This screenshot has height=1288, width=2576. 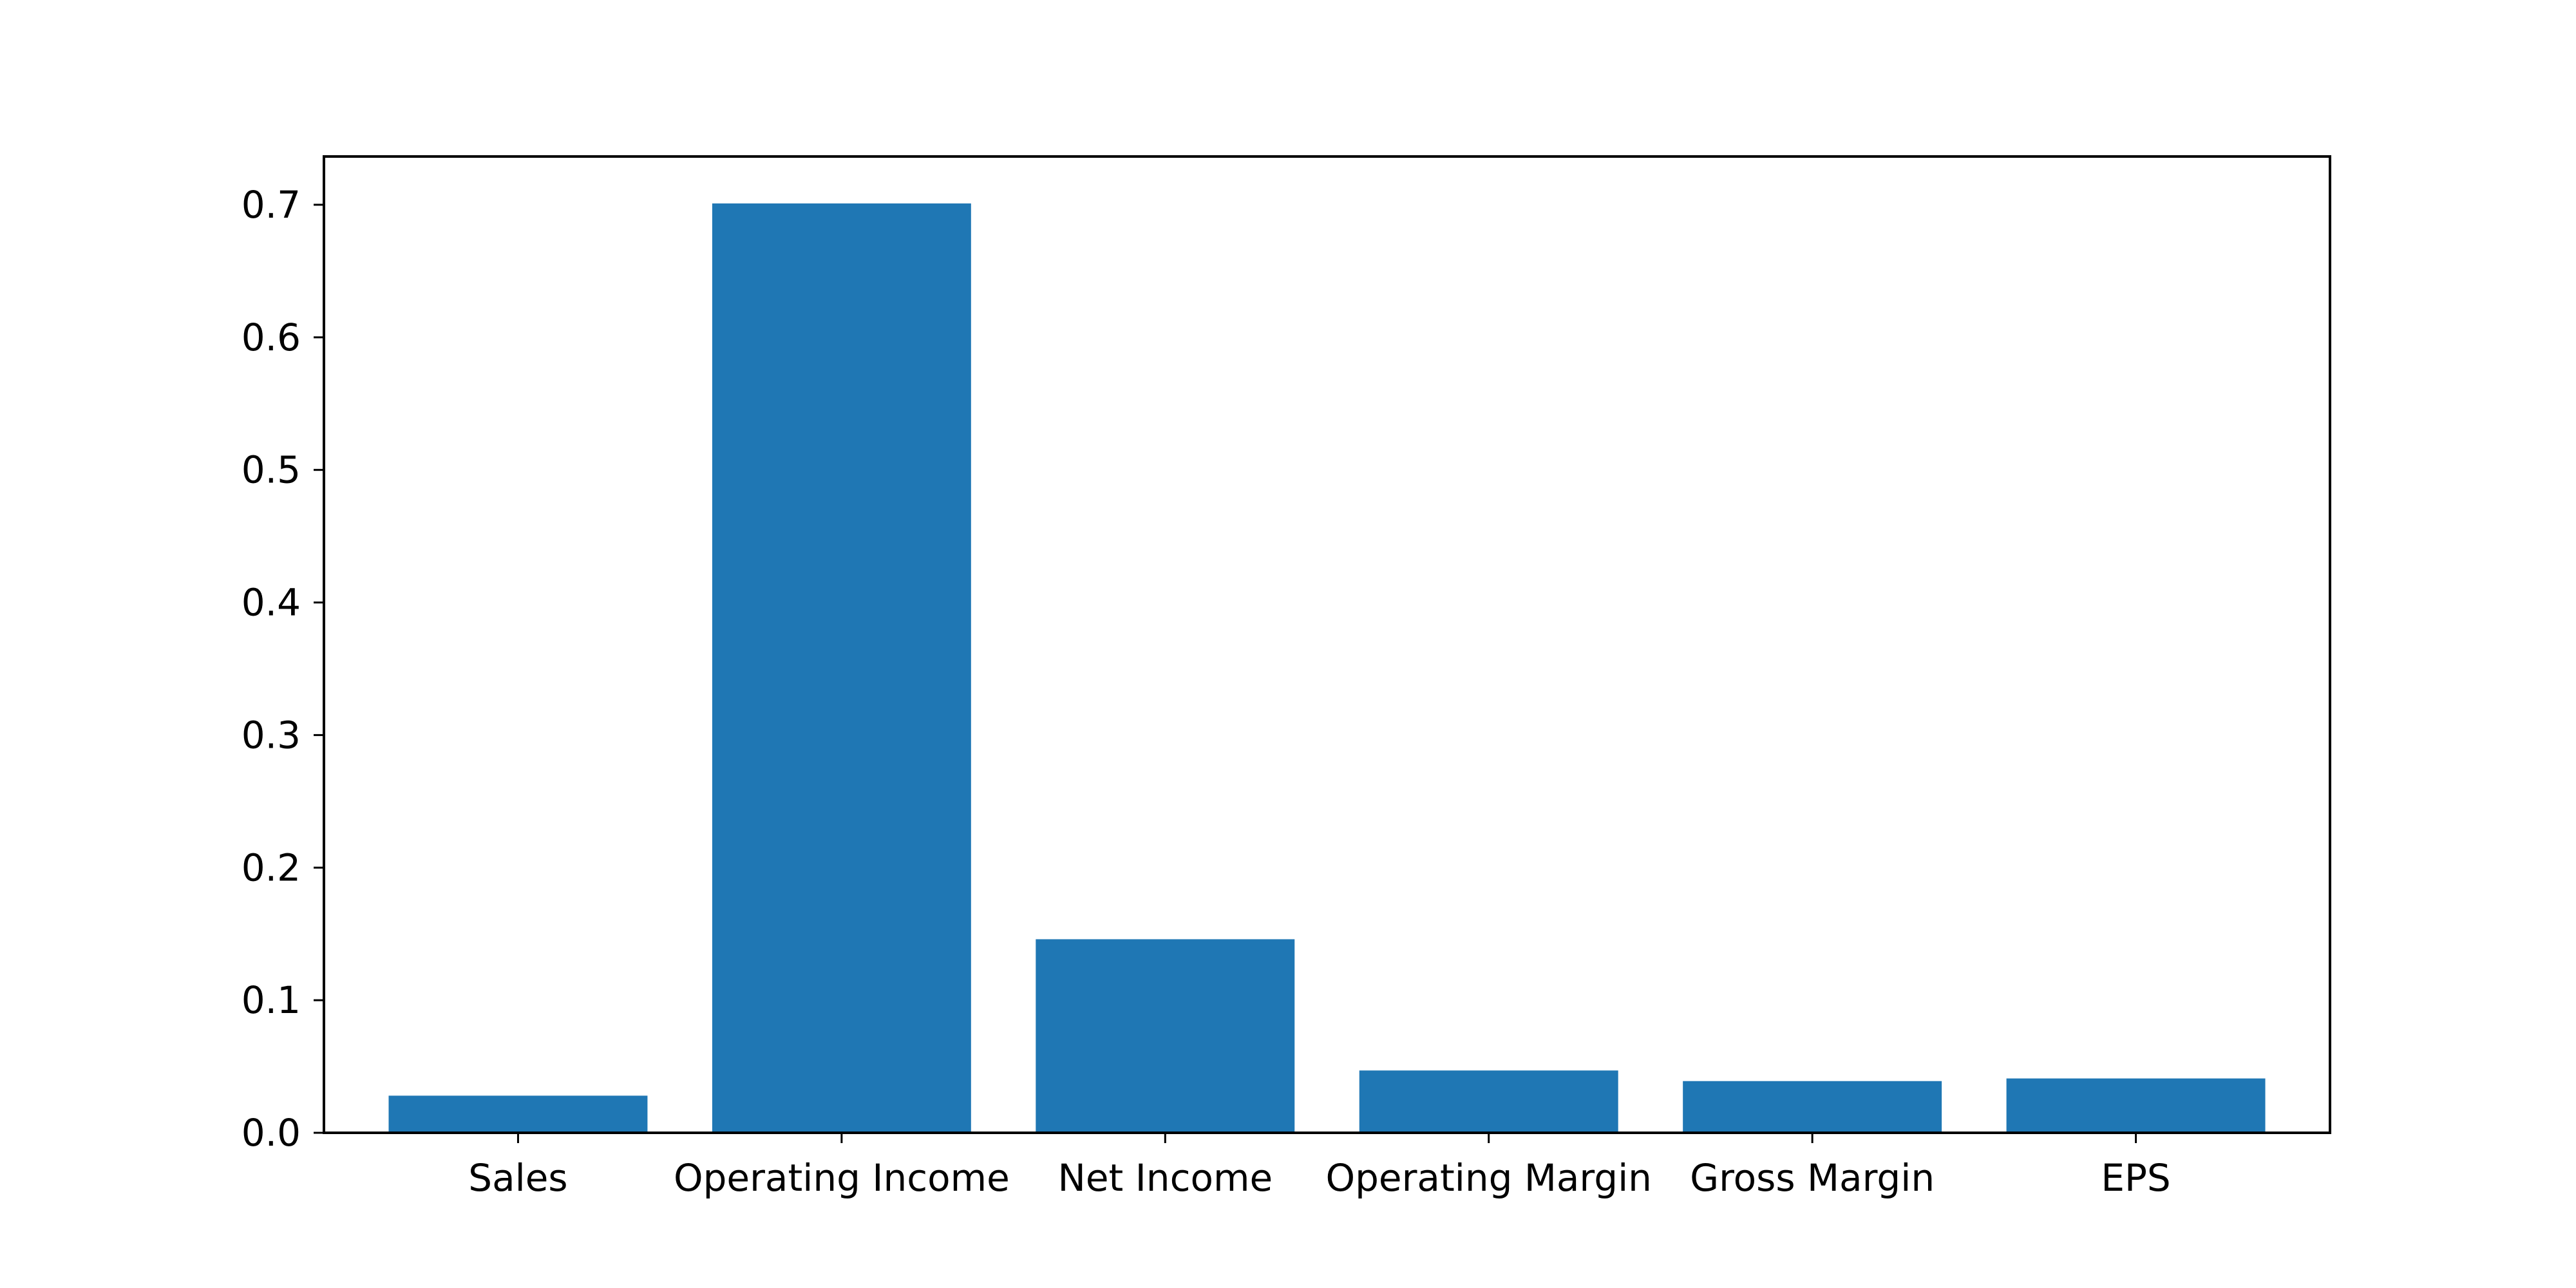 I want to click on x-tick-label-5: EPS, so click(x=2136, y=1178).